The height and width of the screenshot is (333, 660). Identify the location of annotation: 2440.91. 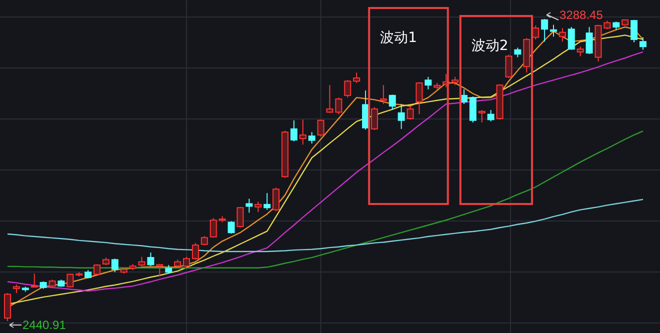
(44, 325).